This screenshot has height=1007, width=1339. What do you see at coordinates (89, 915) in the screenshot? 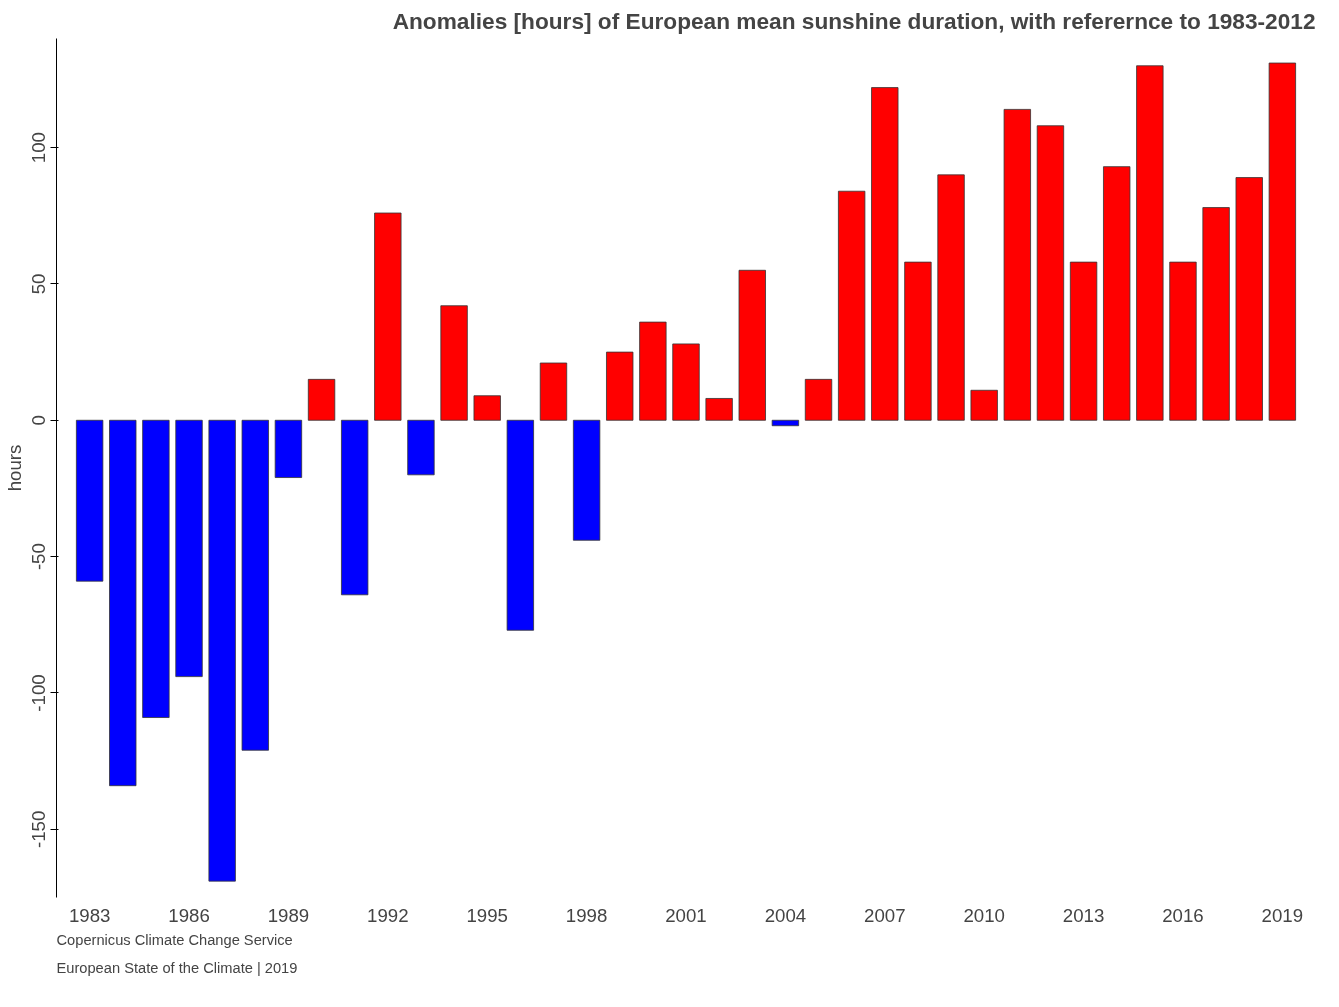
I see `x-tick-label: 1983` at bounding box center [89, 915].